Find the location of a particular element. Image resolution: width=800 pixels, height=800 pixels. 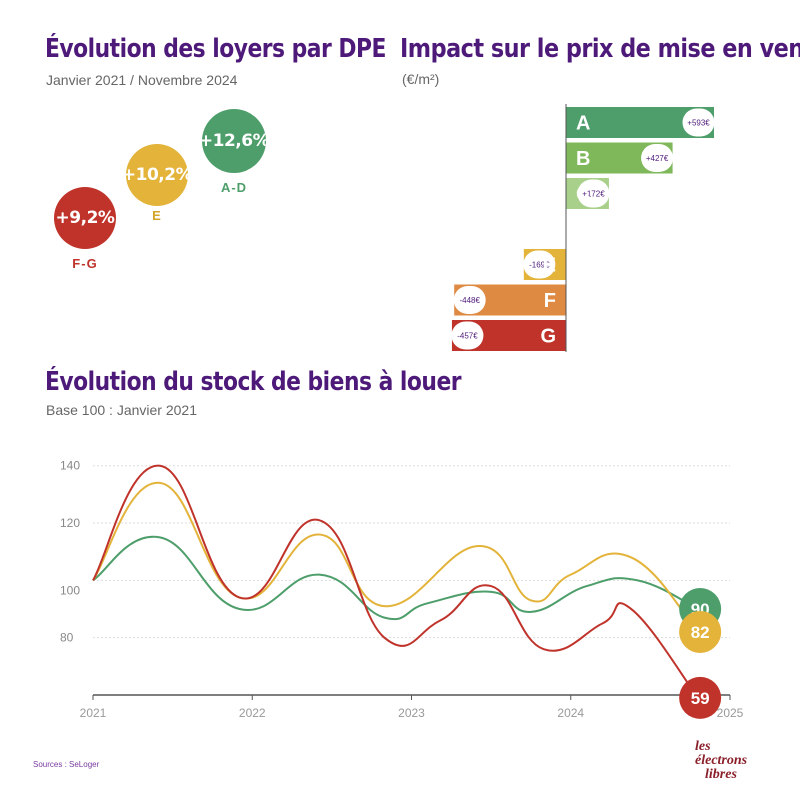

price-bar-chart: +593€ A +427€ B +172€C -169€E -448€ F -457€ G is located at coordinates (583, 228).